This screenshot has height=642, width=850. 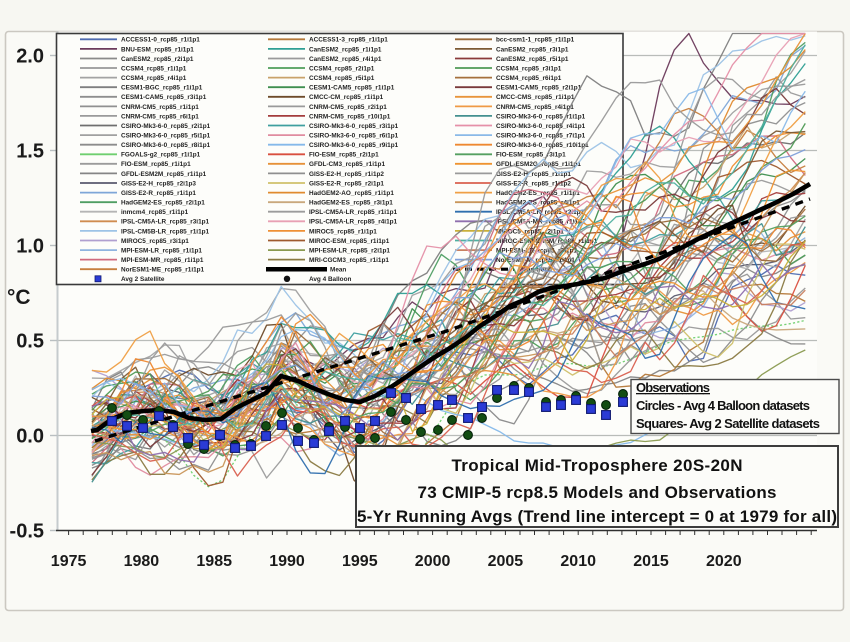 What do you see at coordinates (541, 136) in the screenshot?
I see `svg-text: CSIRO-Mk3-6-0_rcp85_r7i1p1` at bounding box center [541, 136].